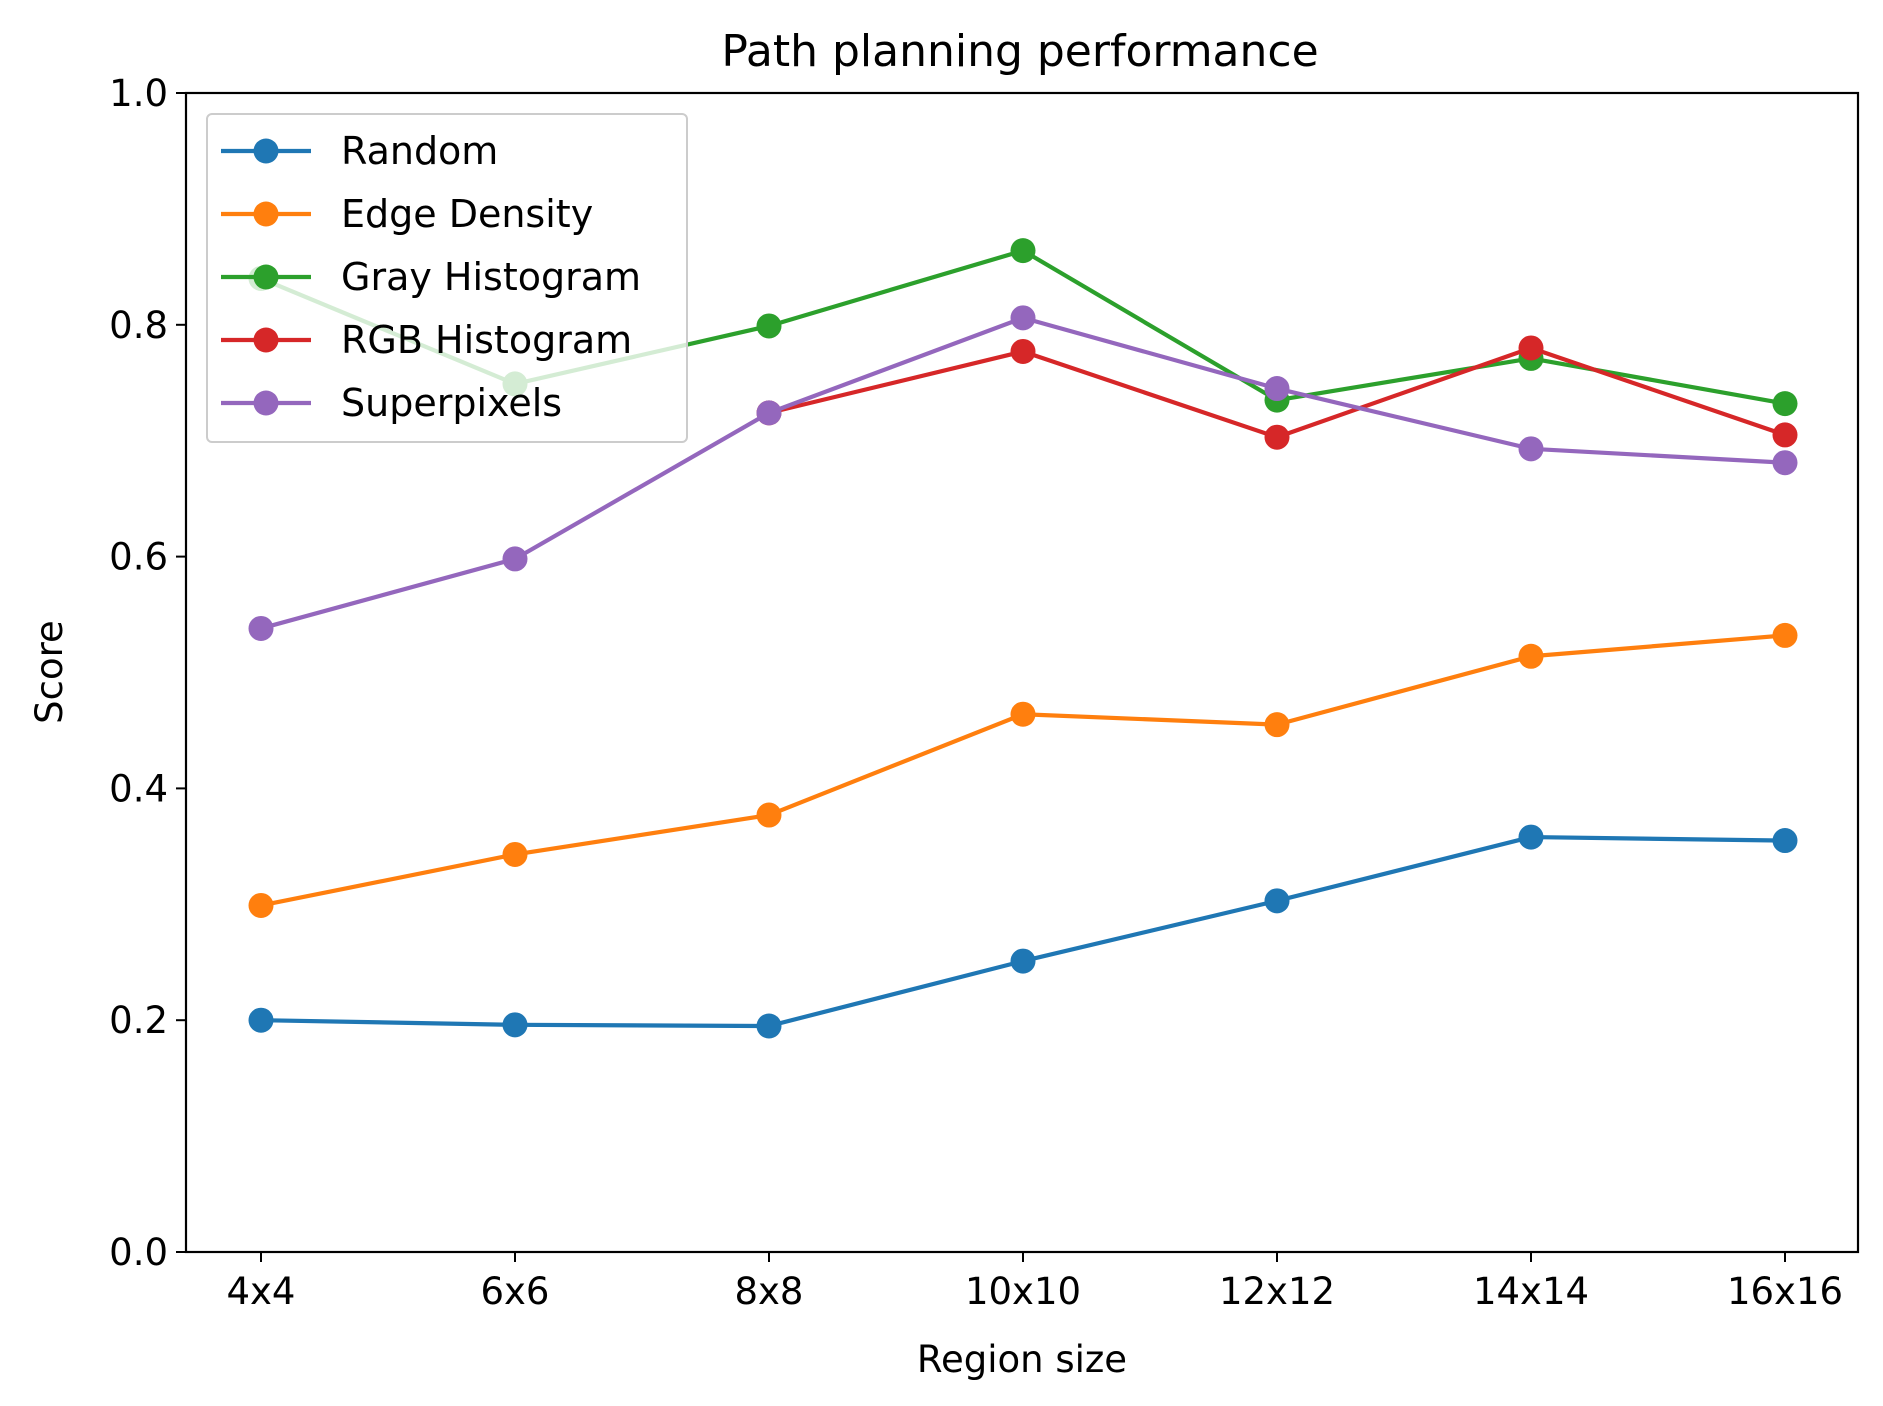  I want to click on y-tick-label: 0.2, so click(138, 1020).